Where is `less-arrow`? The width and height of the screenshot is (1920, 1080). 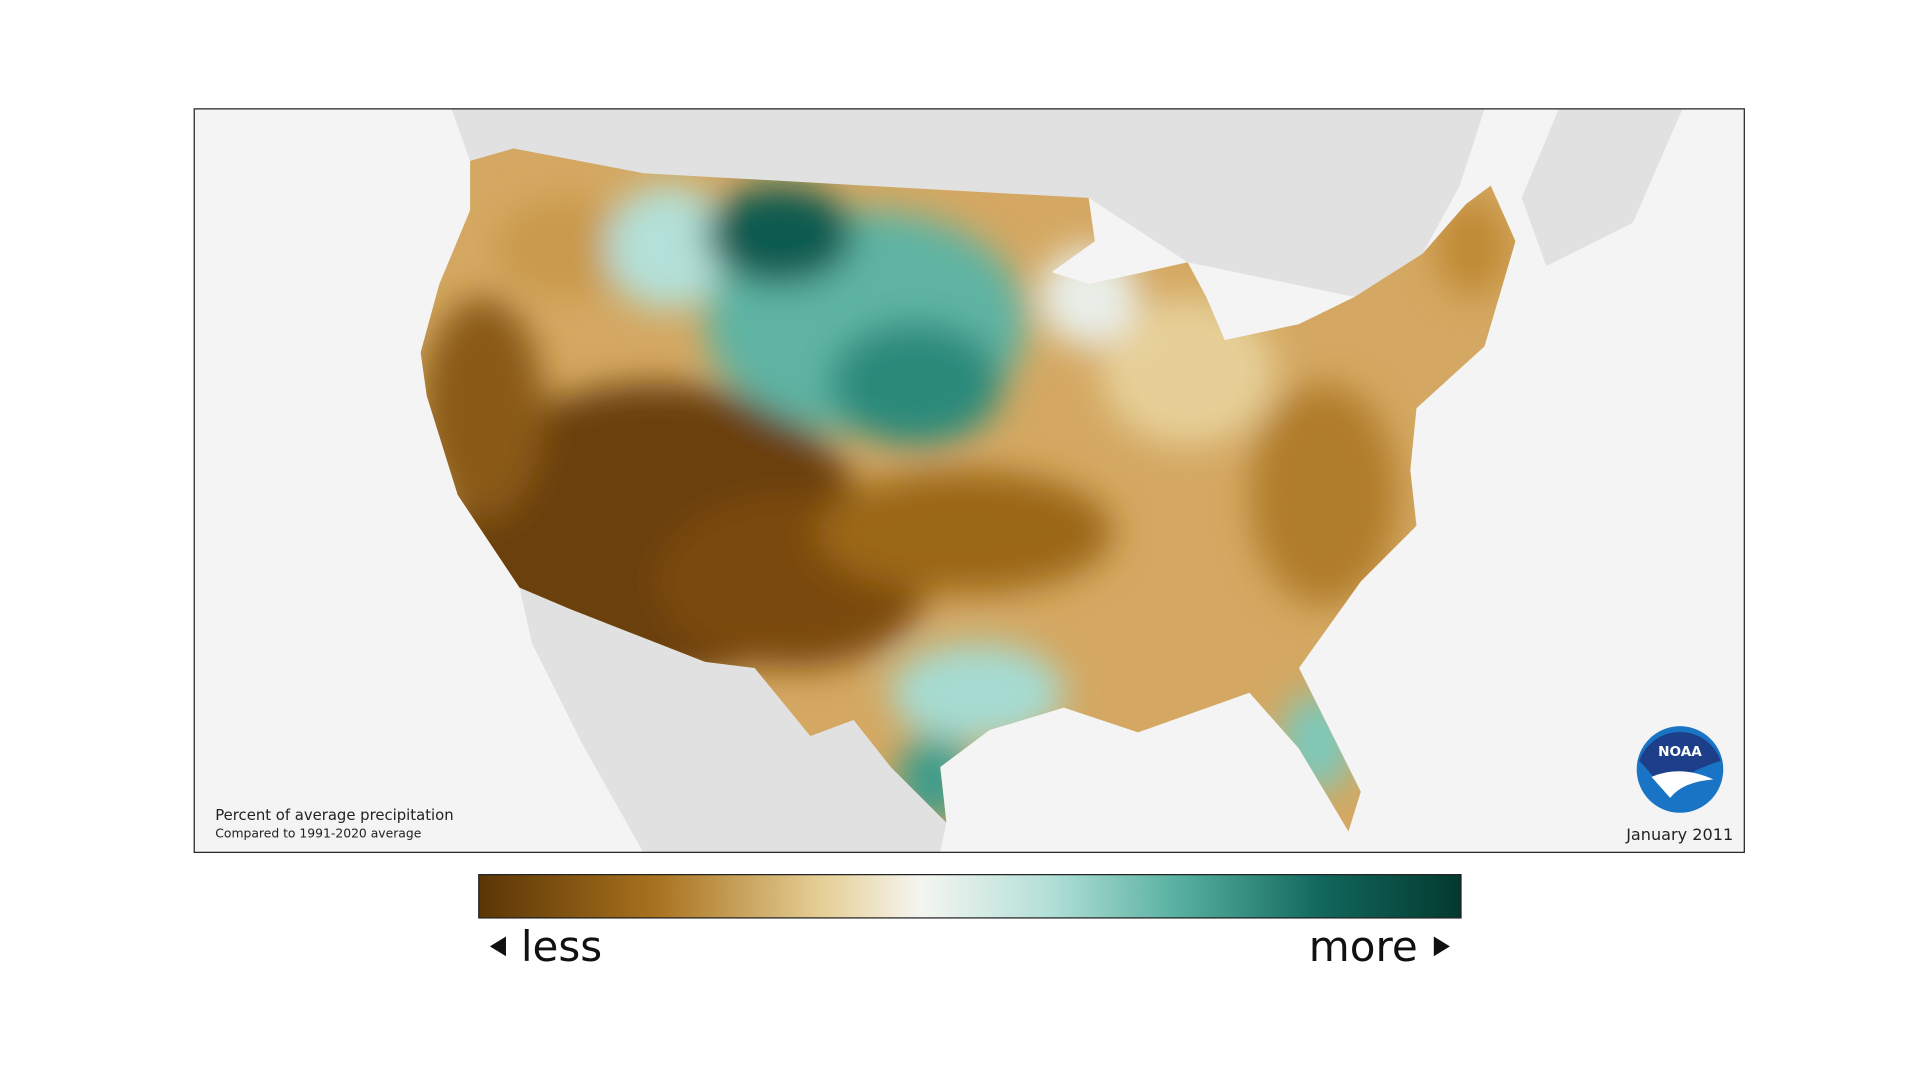 less-arrow is located at coordinates (497, 946).